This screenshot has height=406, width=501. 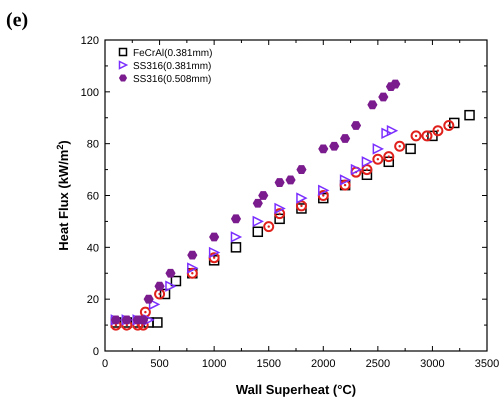 What do you see at coordinates (92, 144) in the screenshot?
I see `y-tick-label: 80` at bounding box center [92, 144].